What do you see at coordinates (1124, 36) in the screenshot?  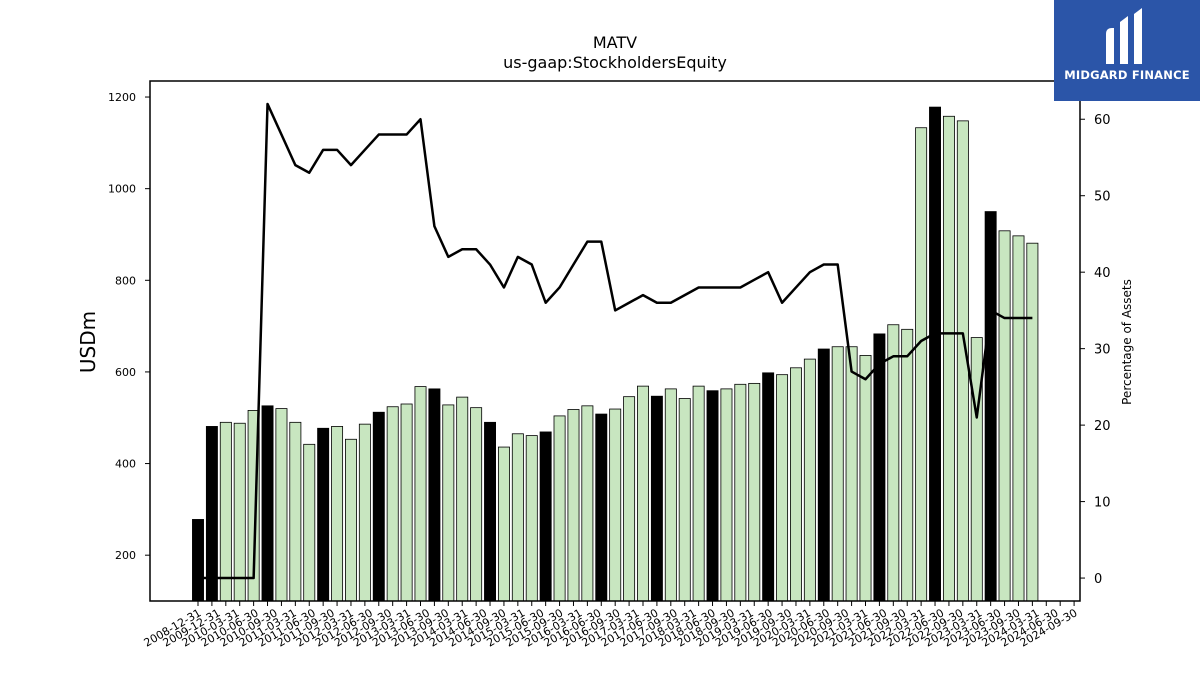 I see `logo-mark-icon` at bounding box center [1124, 36].